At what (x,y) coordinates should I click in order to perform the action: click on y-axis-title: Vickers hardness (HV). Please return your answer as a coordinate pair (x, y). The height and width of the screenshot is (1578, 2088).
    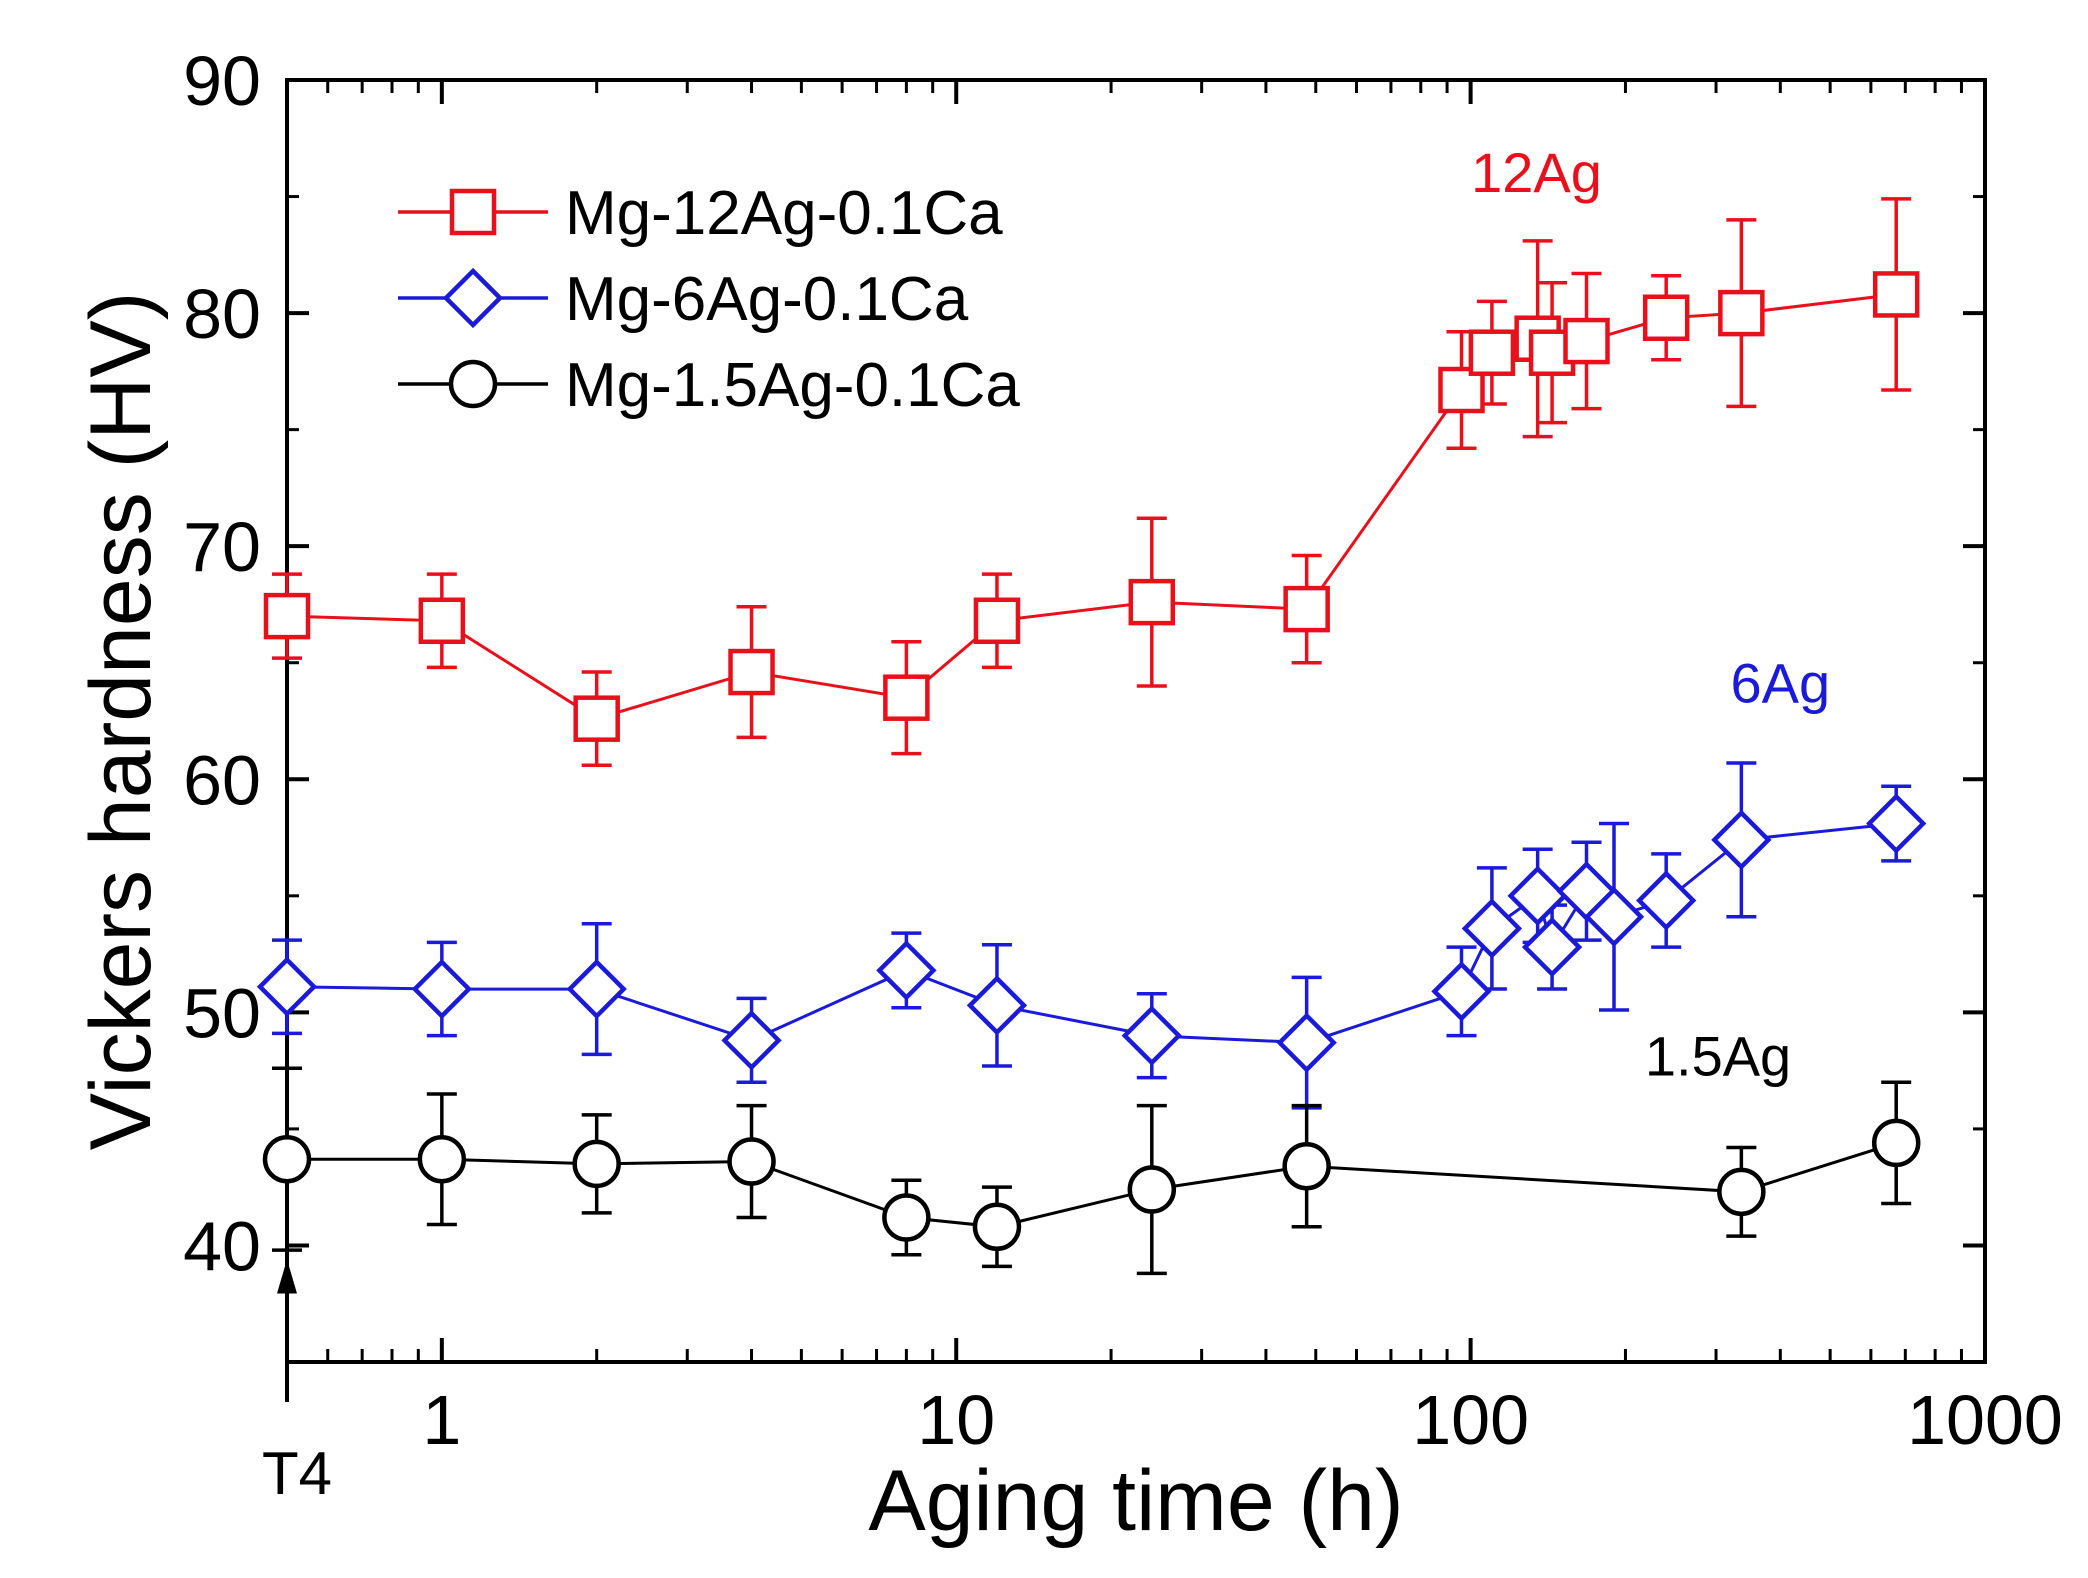
    Looking at the image, I should click on (121, 721).